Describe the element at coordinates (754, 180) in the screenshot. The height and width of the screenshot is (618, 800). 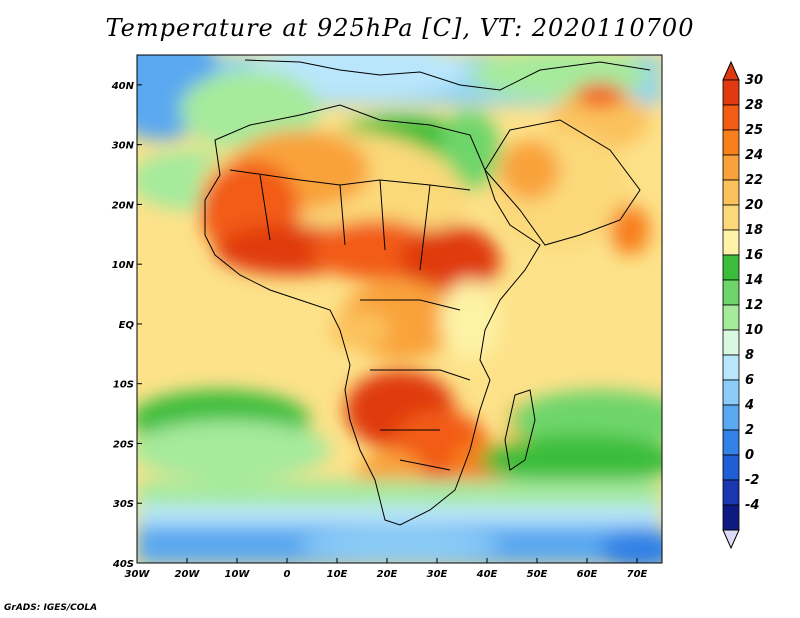
I see `colorbar-label: 22` at that location.